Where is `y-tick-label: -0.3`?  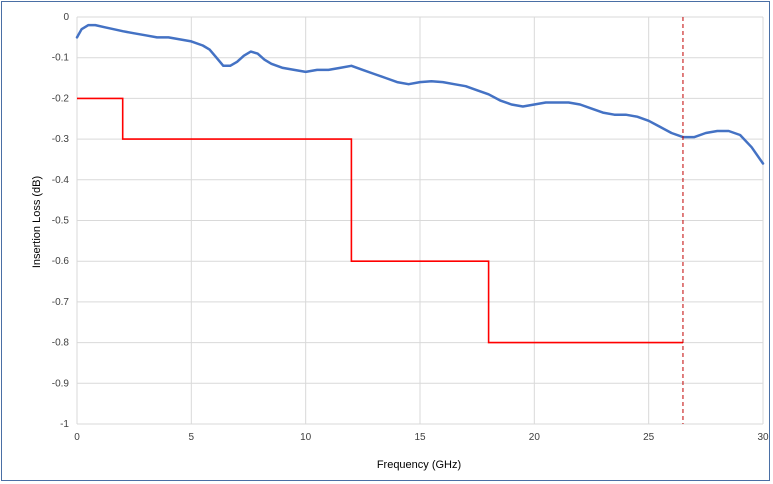
y-tick-label: -0.3 is located at coordinates (61, 139).